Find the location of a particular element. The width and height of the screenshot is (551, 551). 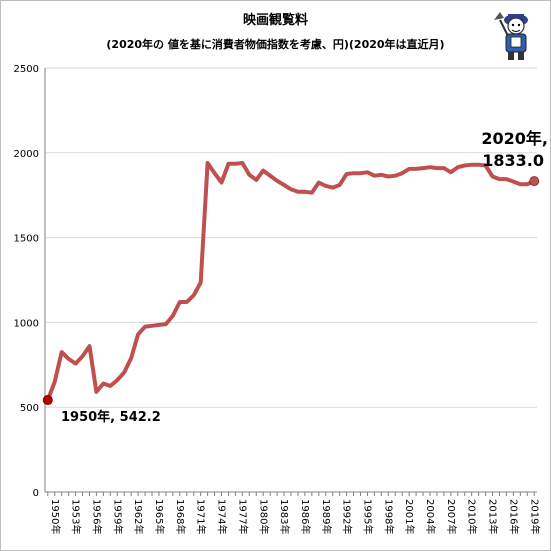

x-tick-label-2019: 2019年 is located at coordinates (534, 516).